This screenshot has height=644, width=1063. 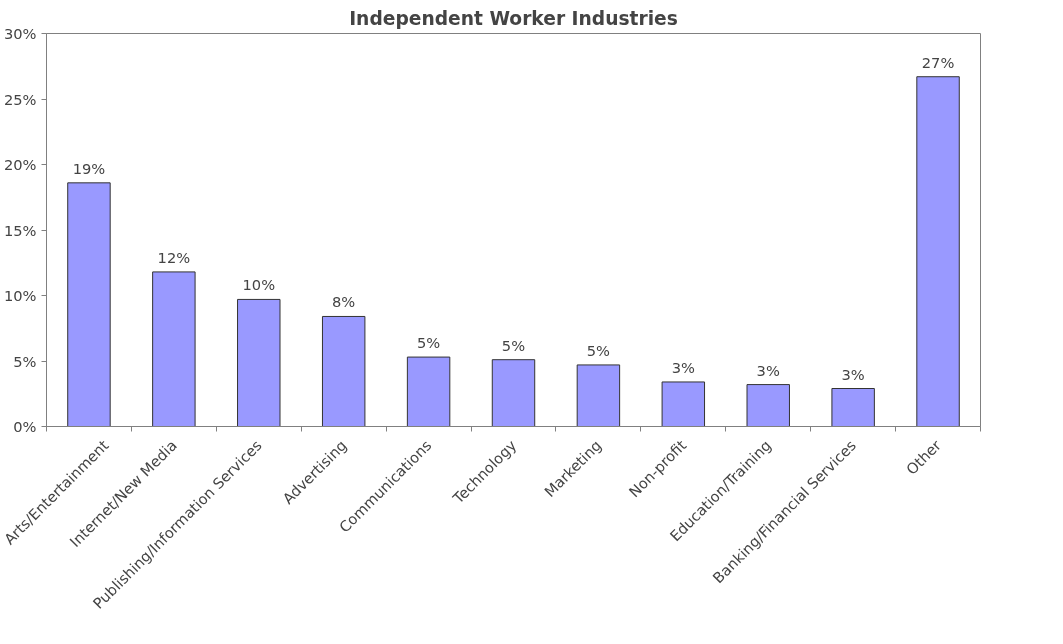 What do you see at coordinates (174, 257) in the screenshot?
I see `data-label: 12%` at bounding box center [174, 257].